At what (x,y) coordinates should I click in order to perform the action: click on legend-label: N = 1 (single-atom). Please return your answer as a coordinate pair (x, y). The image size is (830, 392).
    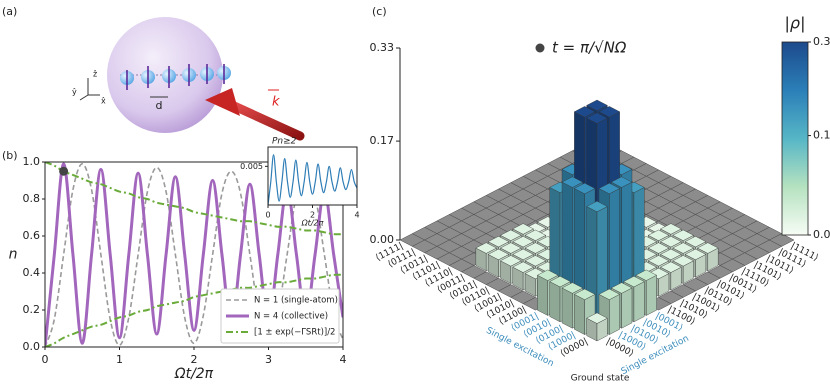
    Looking at the image, I should click on (296, 301).